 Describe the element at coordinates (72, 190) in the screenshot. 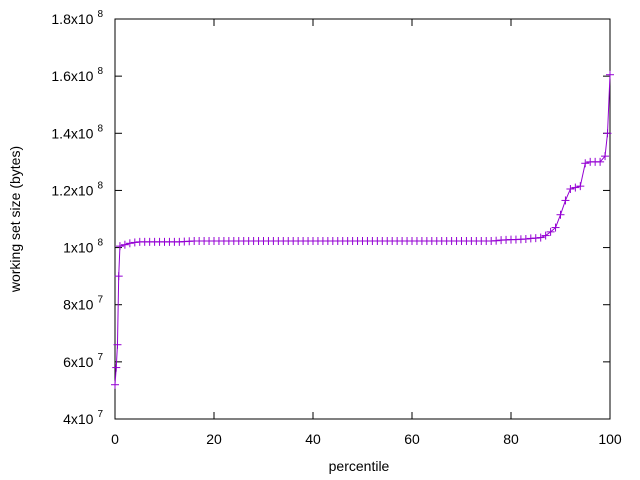

I see `y-tick-mantissa: 1.2x10` at that location.